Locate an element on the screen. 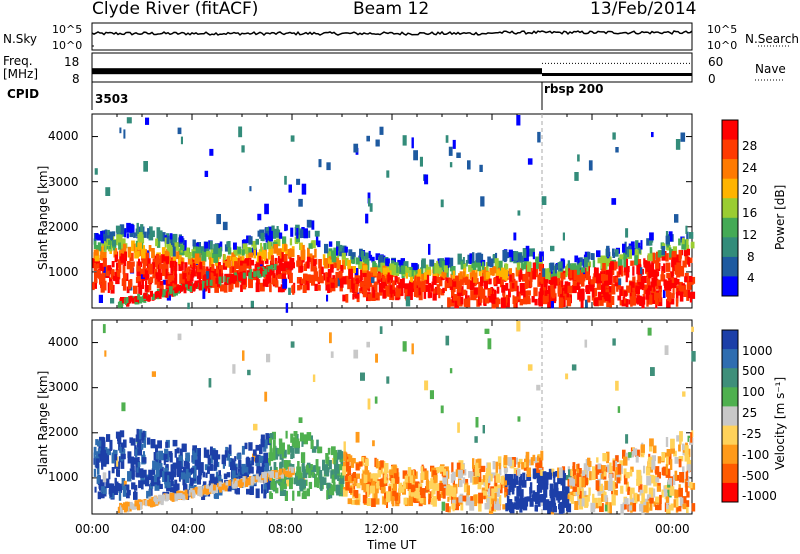  velocity-colorbar-segment is located at coordinates (730, 416).